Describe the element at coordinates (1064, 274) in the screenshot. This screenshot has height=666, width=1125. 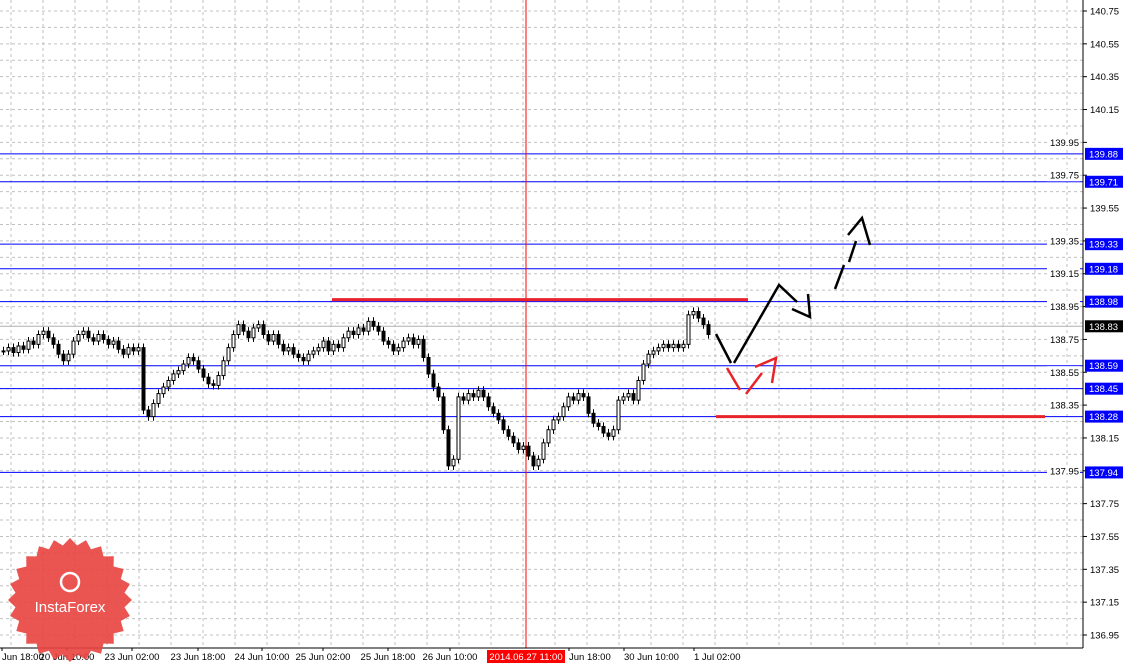
I see `price-tick-label: 139.15` at that location.